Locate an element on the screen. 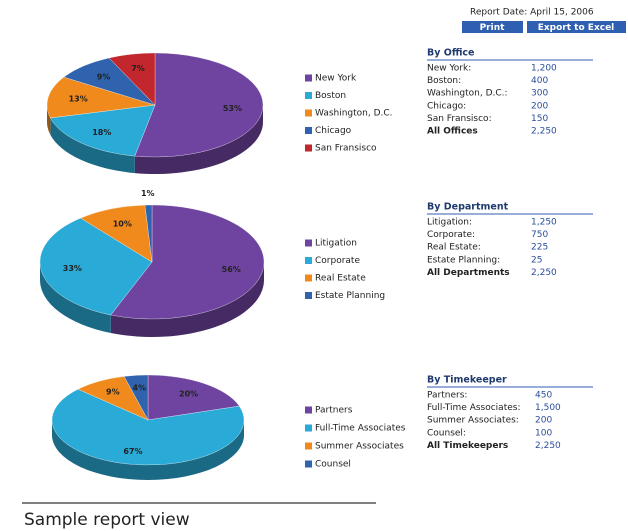 The height and width of the screenshot is (531, 628). slice-label: 10% is located at coordinates (122, 223).